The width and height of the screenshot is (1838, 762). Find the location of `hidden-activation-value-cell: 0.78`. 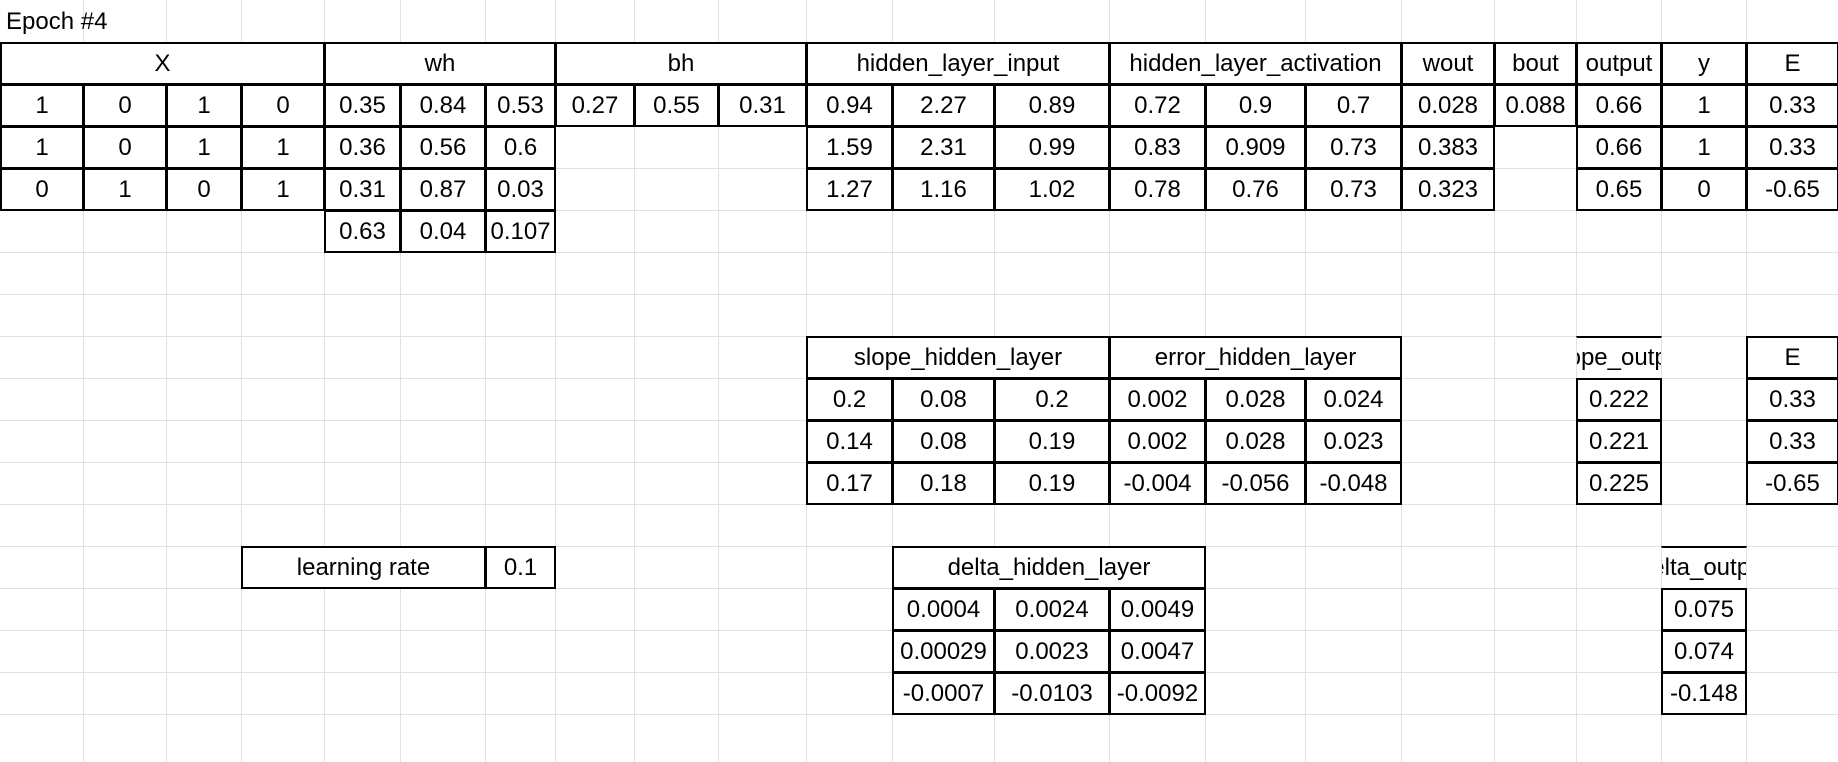

hidden-activation-value-cell: 0.78 is located at coordinates (1157, 189).